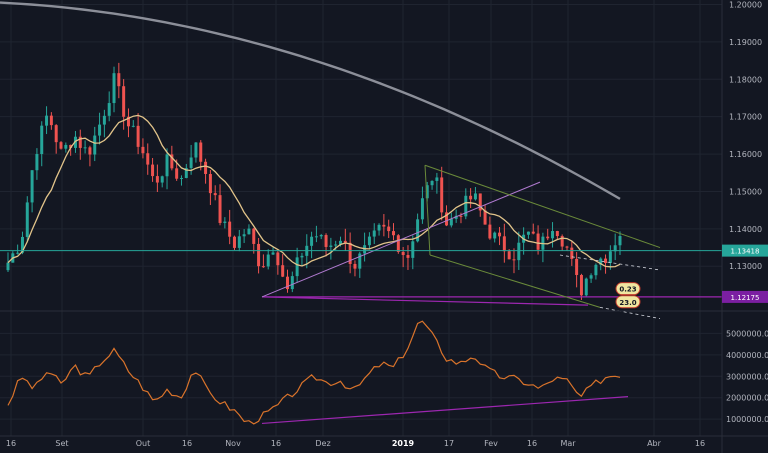  I want to click on y-tick-label: 1.13000, so click(745, 266).